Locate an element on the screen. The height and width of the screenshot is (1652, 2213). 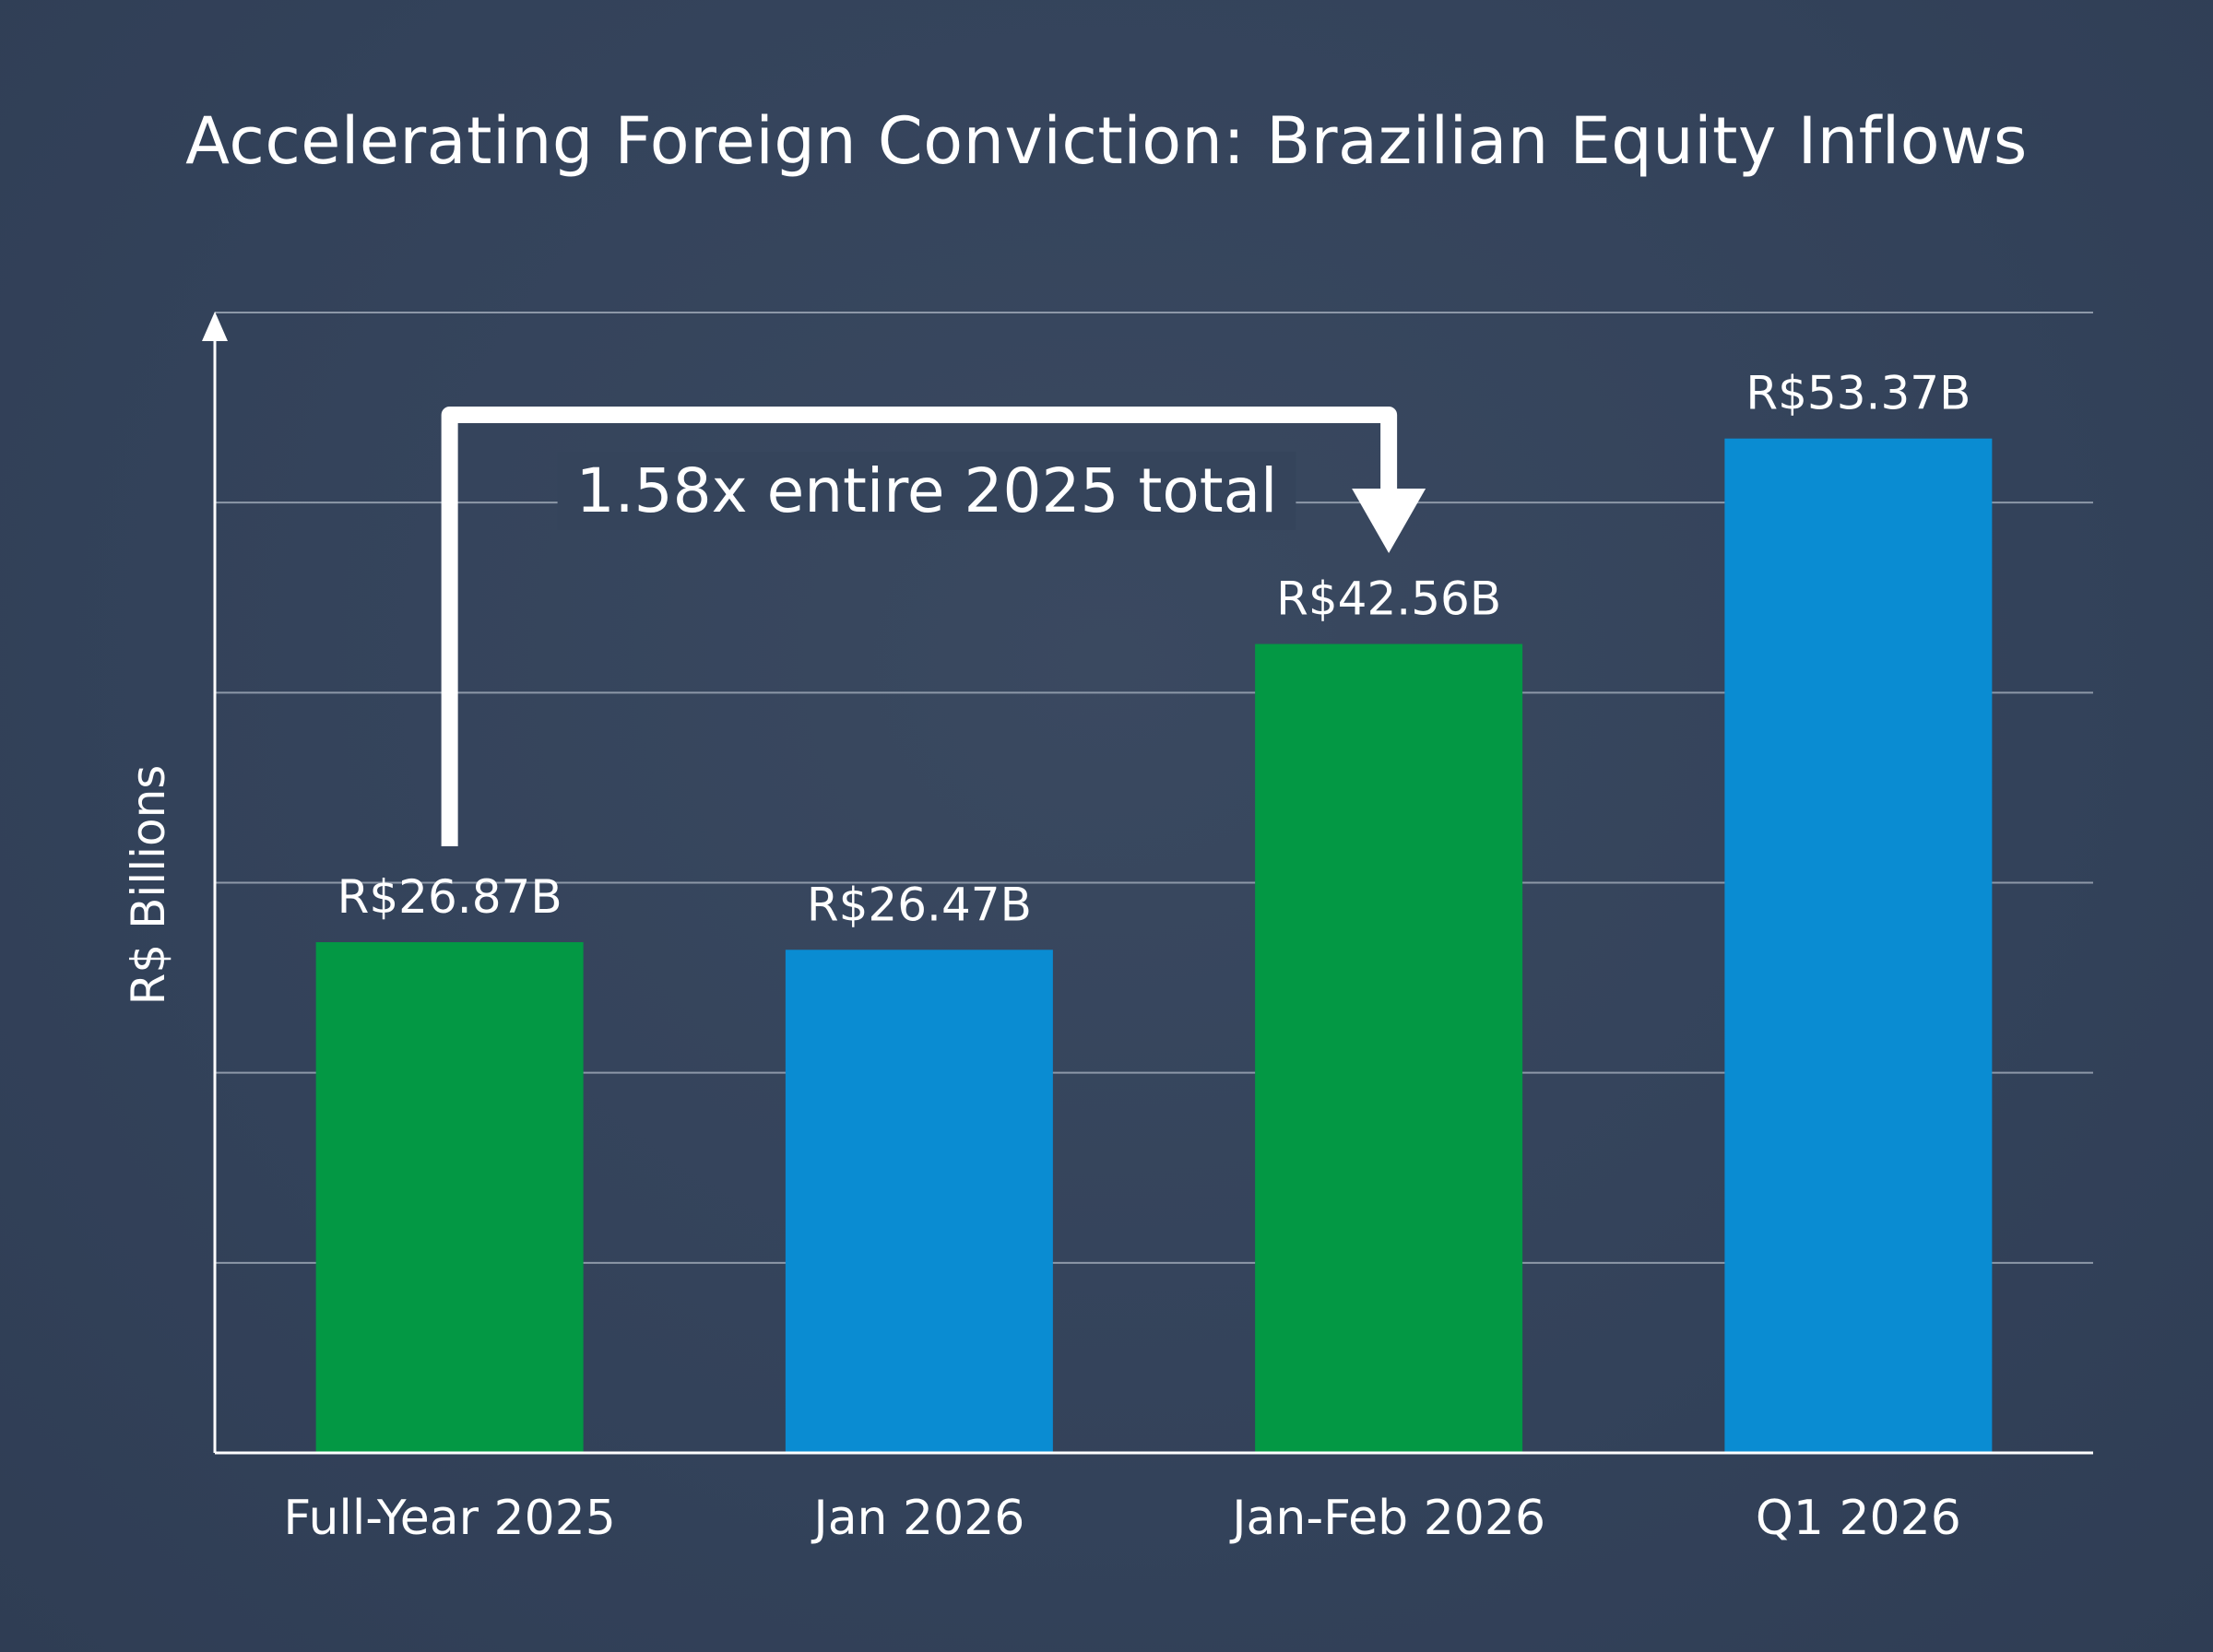
x-tick-label: Full-Year 2025 is located at coordinates (449, 1518).